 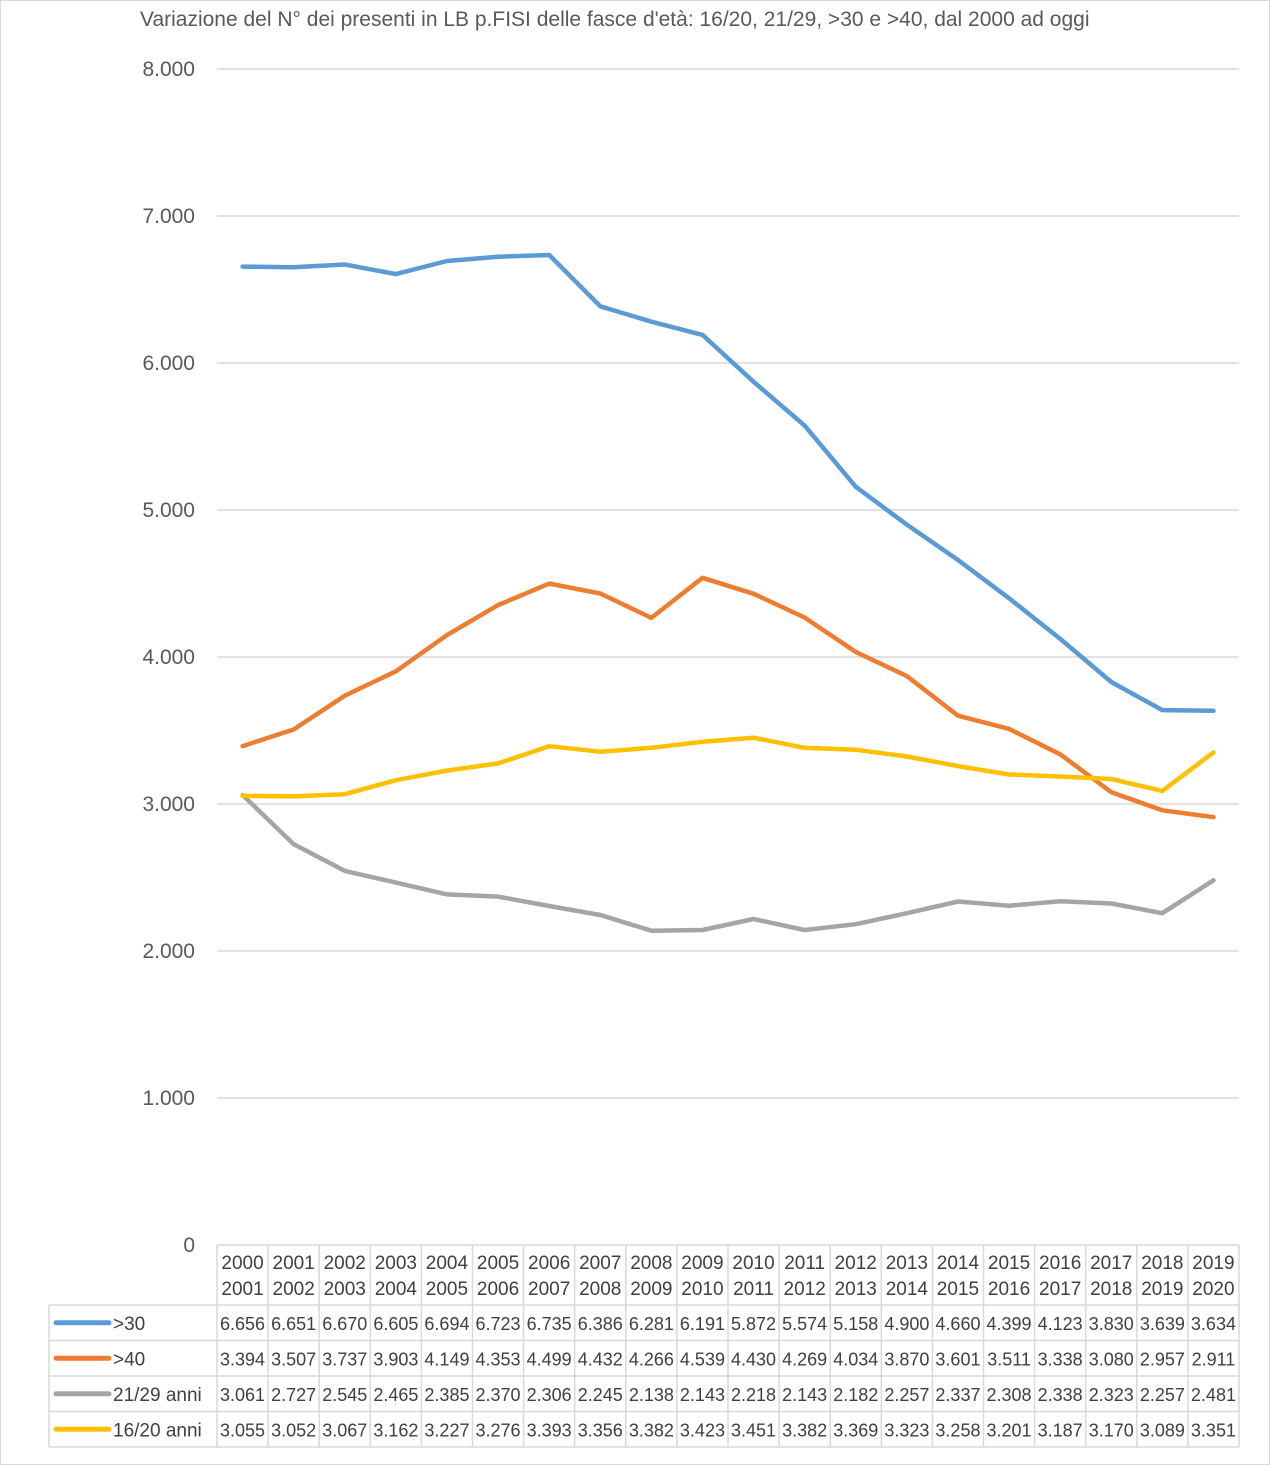 What do you see at coordinates (344, 1324) in the screenshot?
I see `data-label: 6.670` at bounding box center [344, 1324].